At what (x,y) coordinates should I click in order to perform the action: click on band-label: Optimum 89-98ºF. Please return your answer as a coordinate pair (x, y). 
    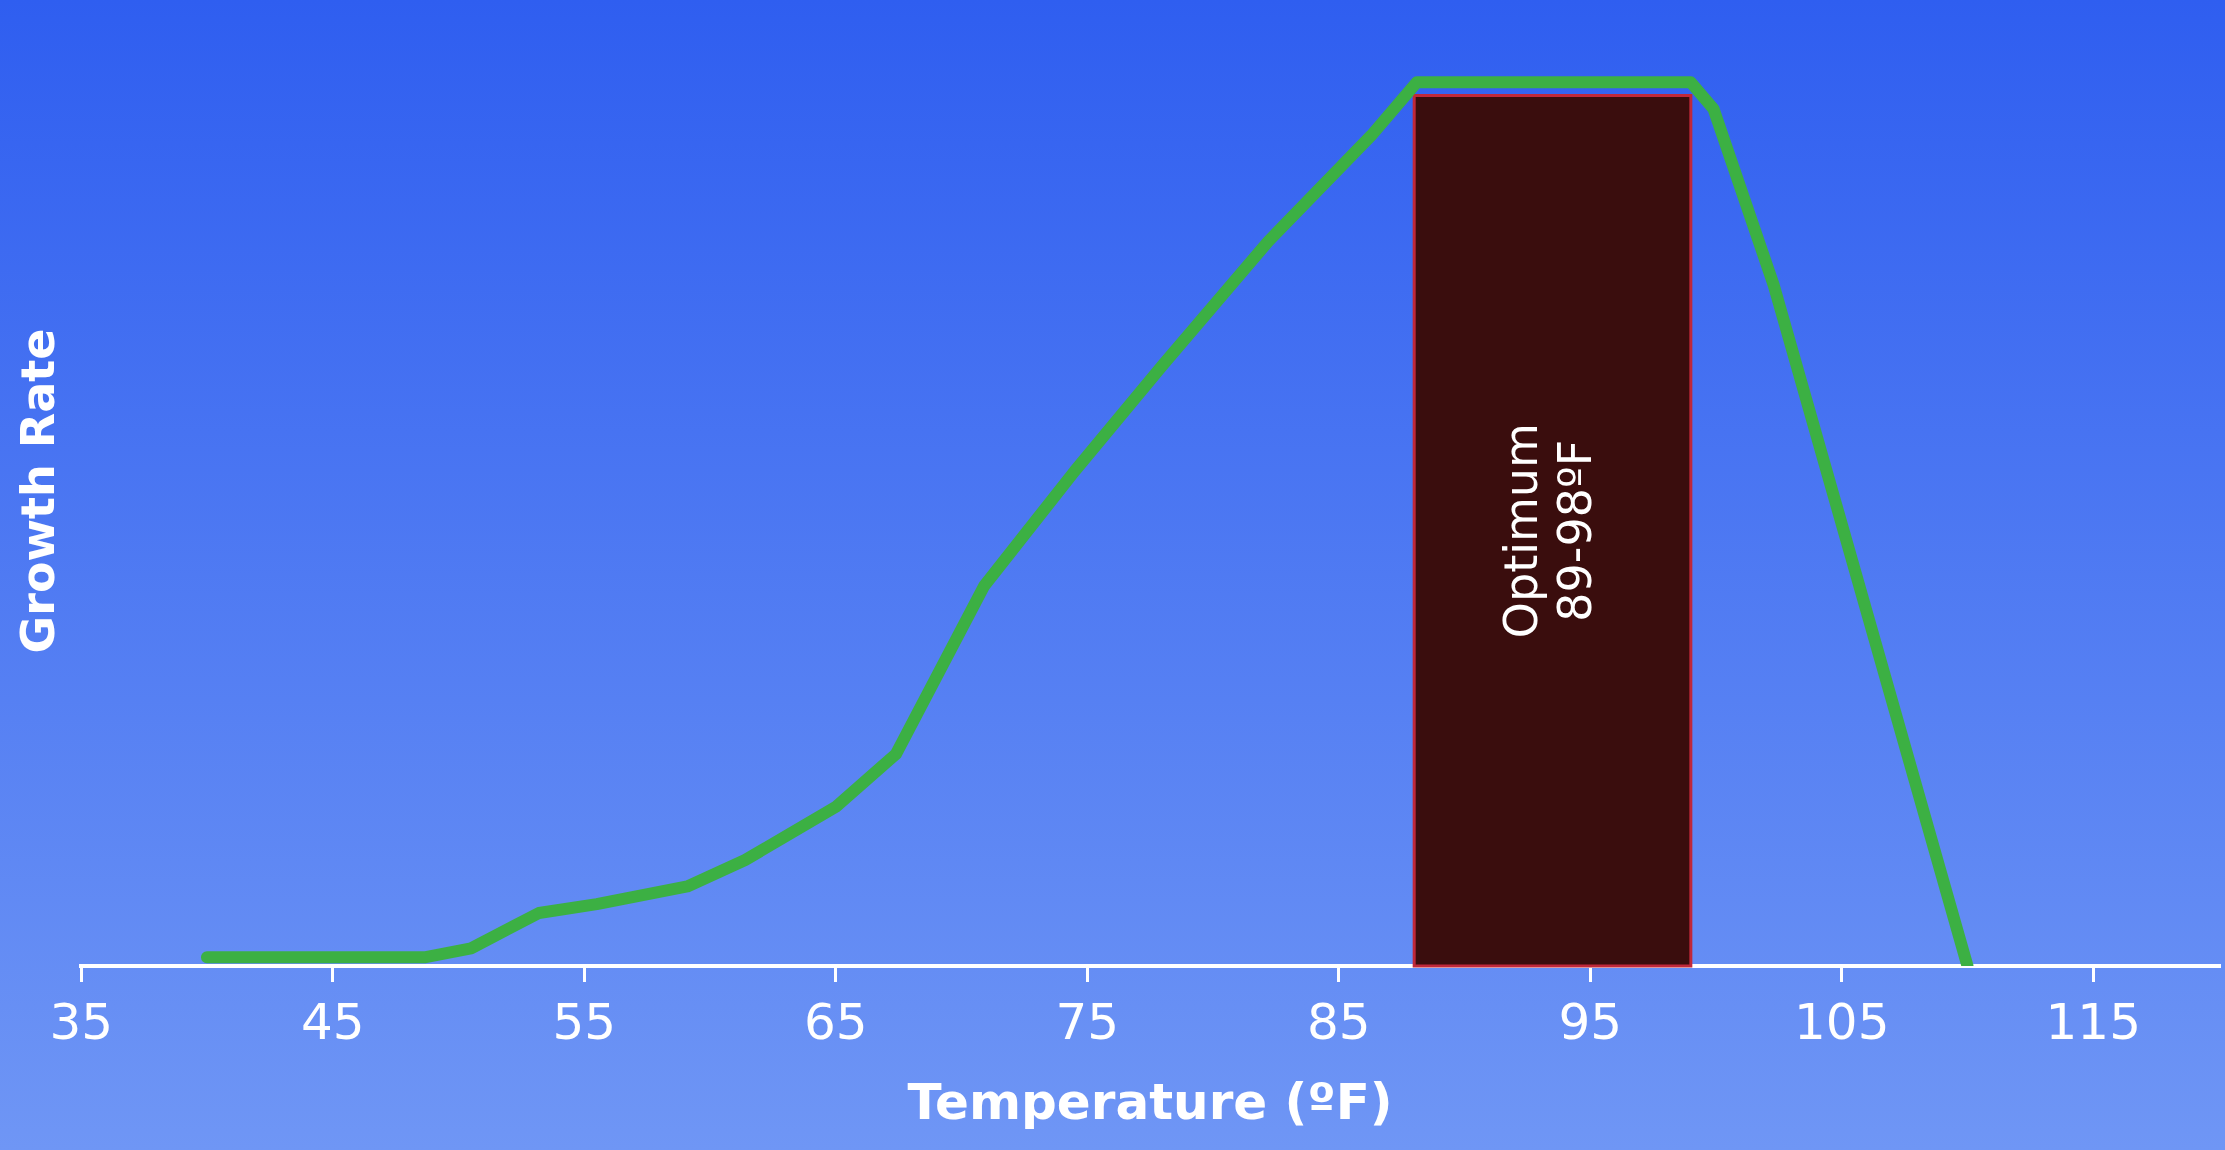
    Looking at the image, I should click on (1548, 531).